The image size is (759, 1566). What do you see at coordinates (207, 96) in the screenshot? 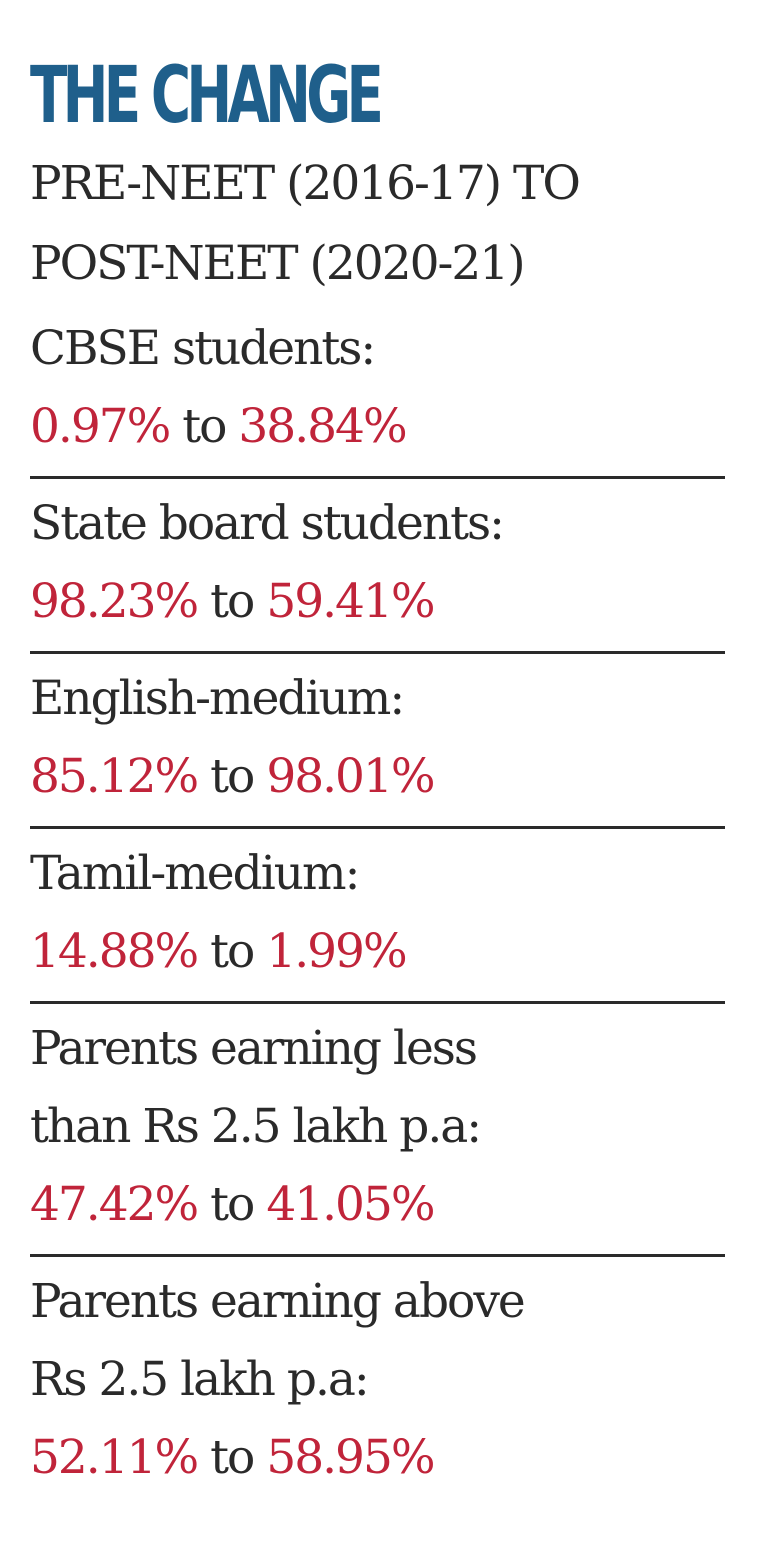
I see `infographic-title: THE CHANGE` at bounding box center [207, 96].